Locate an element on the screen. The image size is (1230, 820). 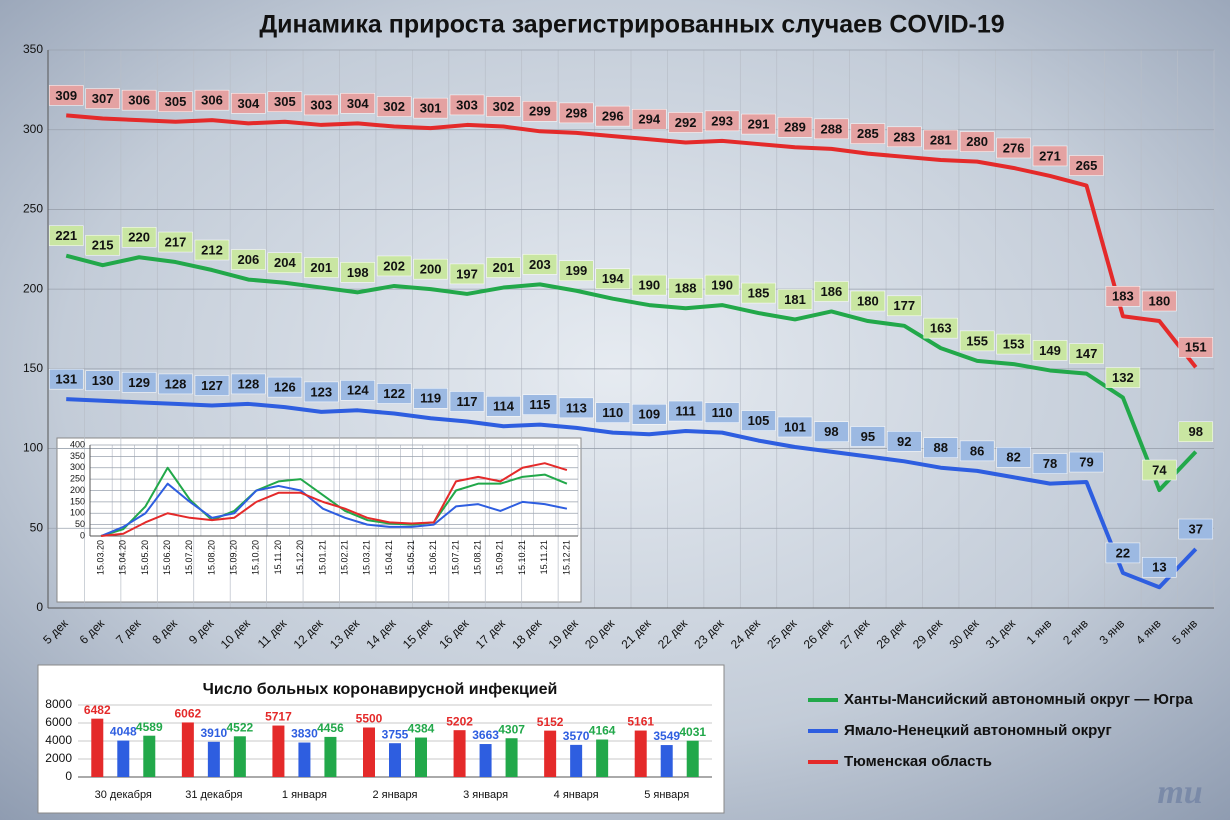
y-tick-label: 350 is located at coordinates (33, 49).